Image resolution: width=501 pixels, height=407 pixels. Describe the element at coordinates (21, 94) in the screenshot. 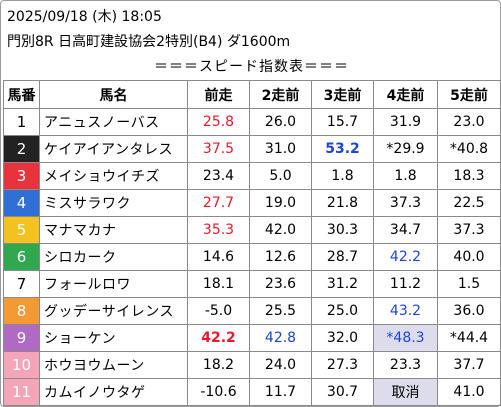

I see `col-header-post: 馬番` at that location.